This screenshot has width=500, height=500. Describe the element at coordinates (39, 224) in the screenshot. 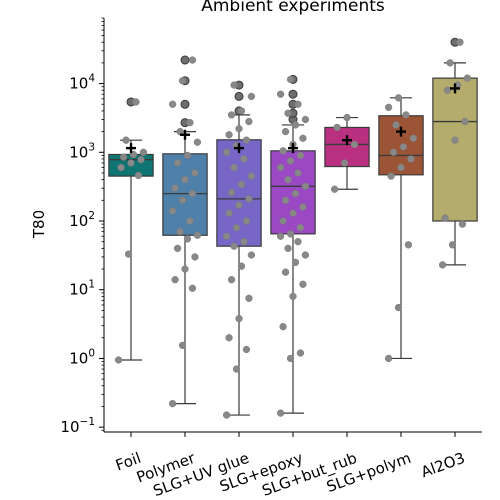

I see `y-axis-label: T80` at that location.